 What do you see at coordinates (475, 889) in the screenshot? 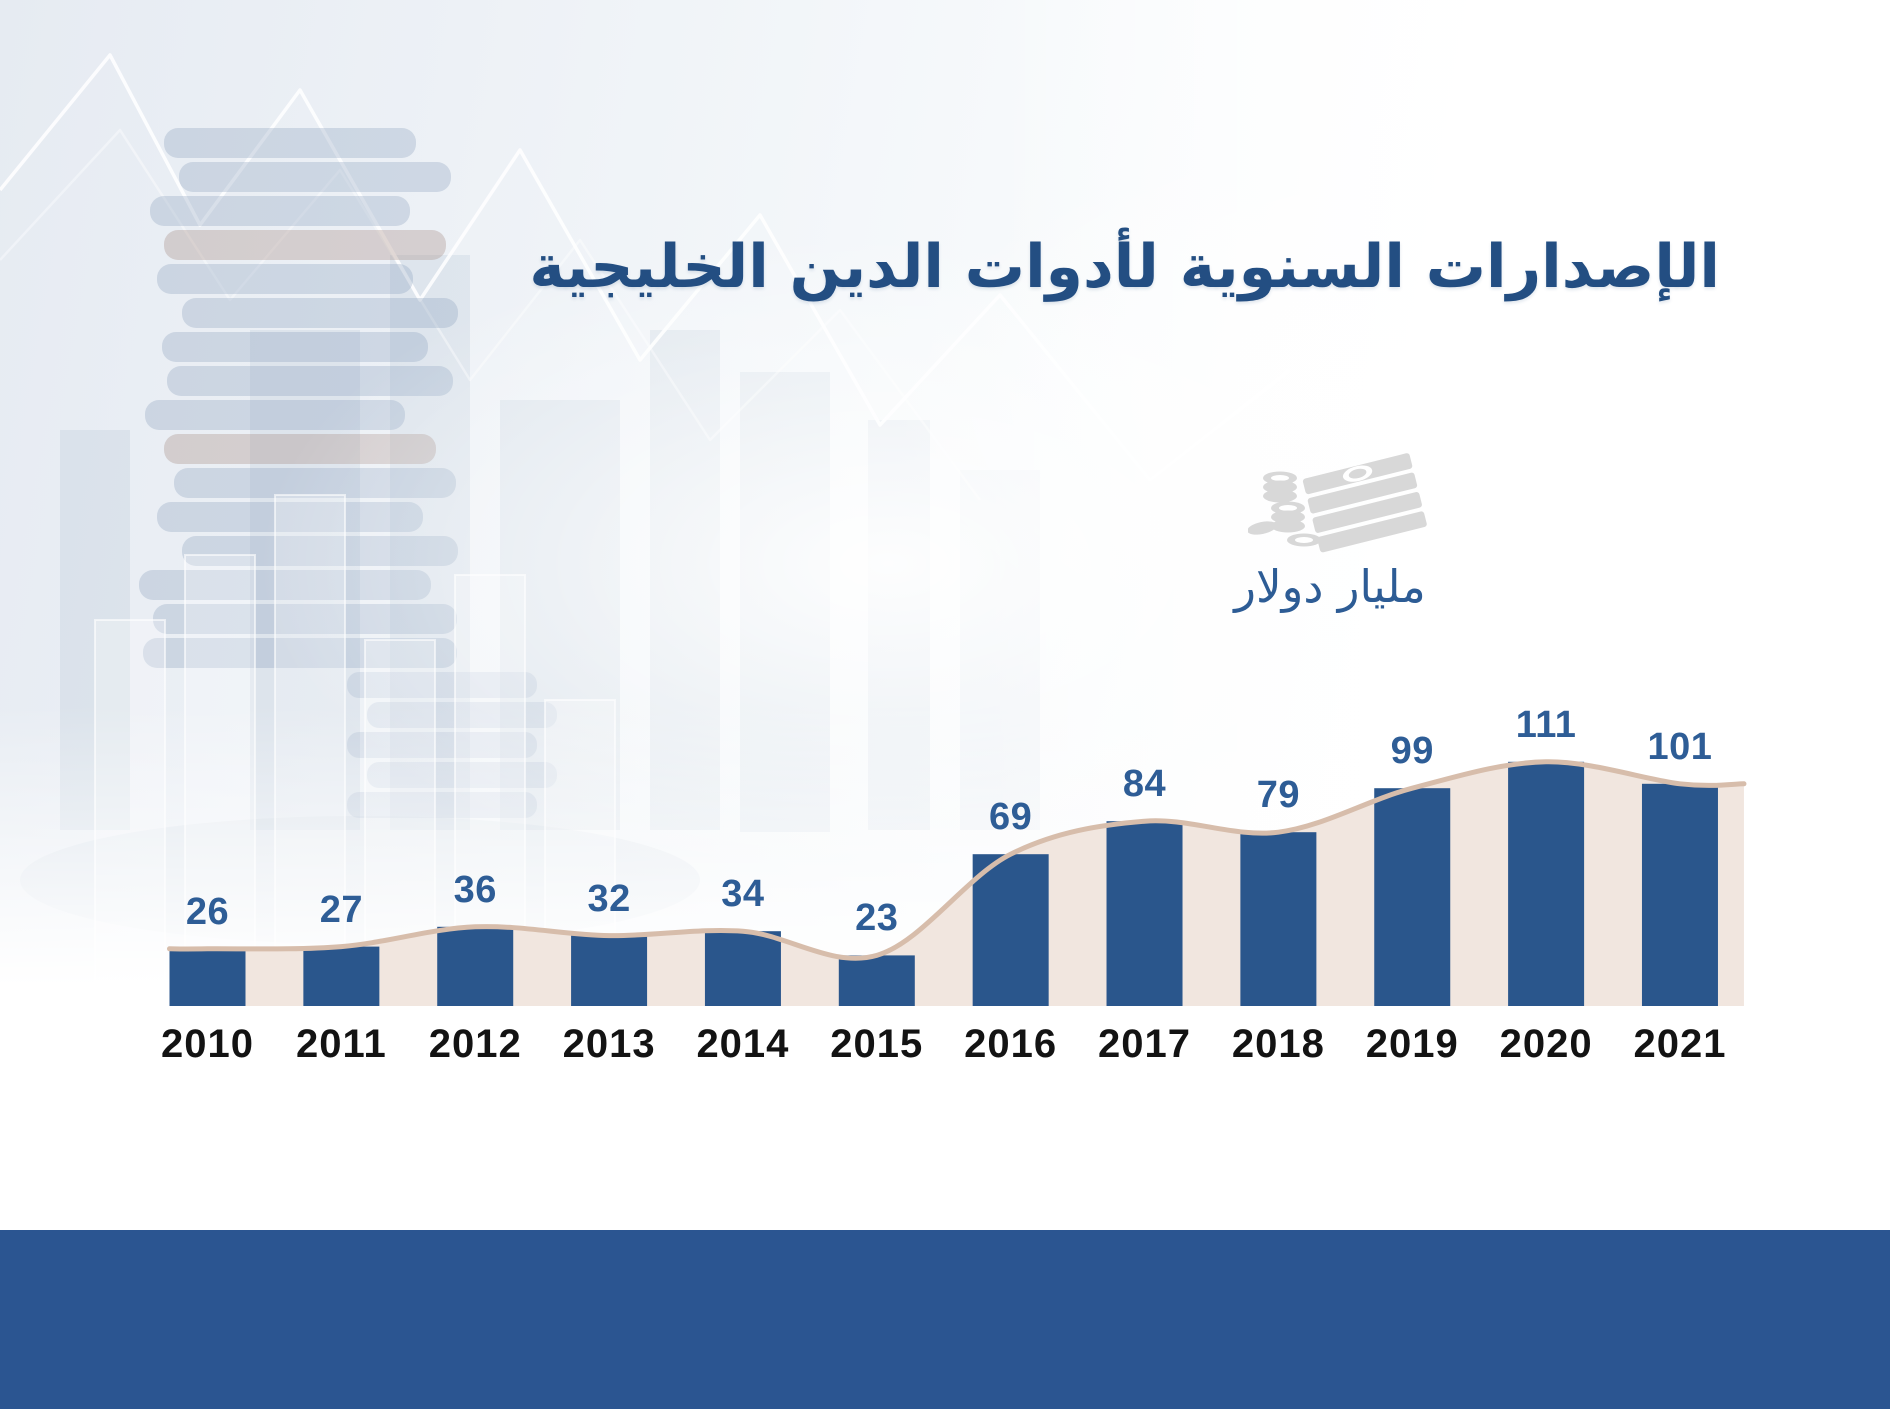
I see `value-label-2012: 36` at bounding box center [475, 889].